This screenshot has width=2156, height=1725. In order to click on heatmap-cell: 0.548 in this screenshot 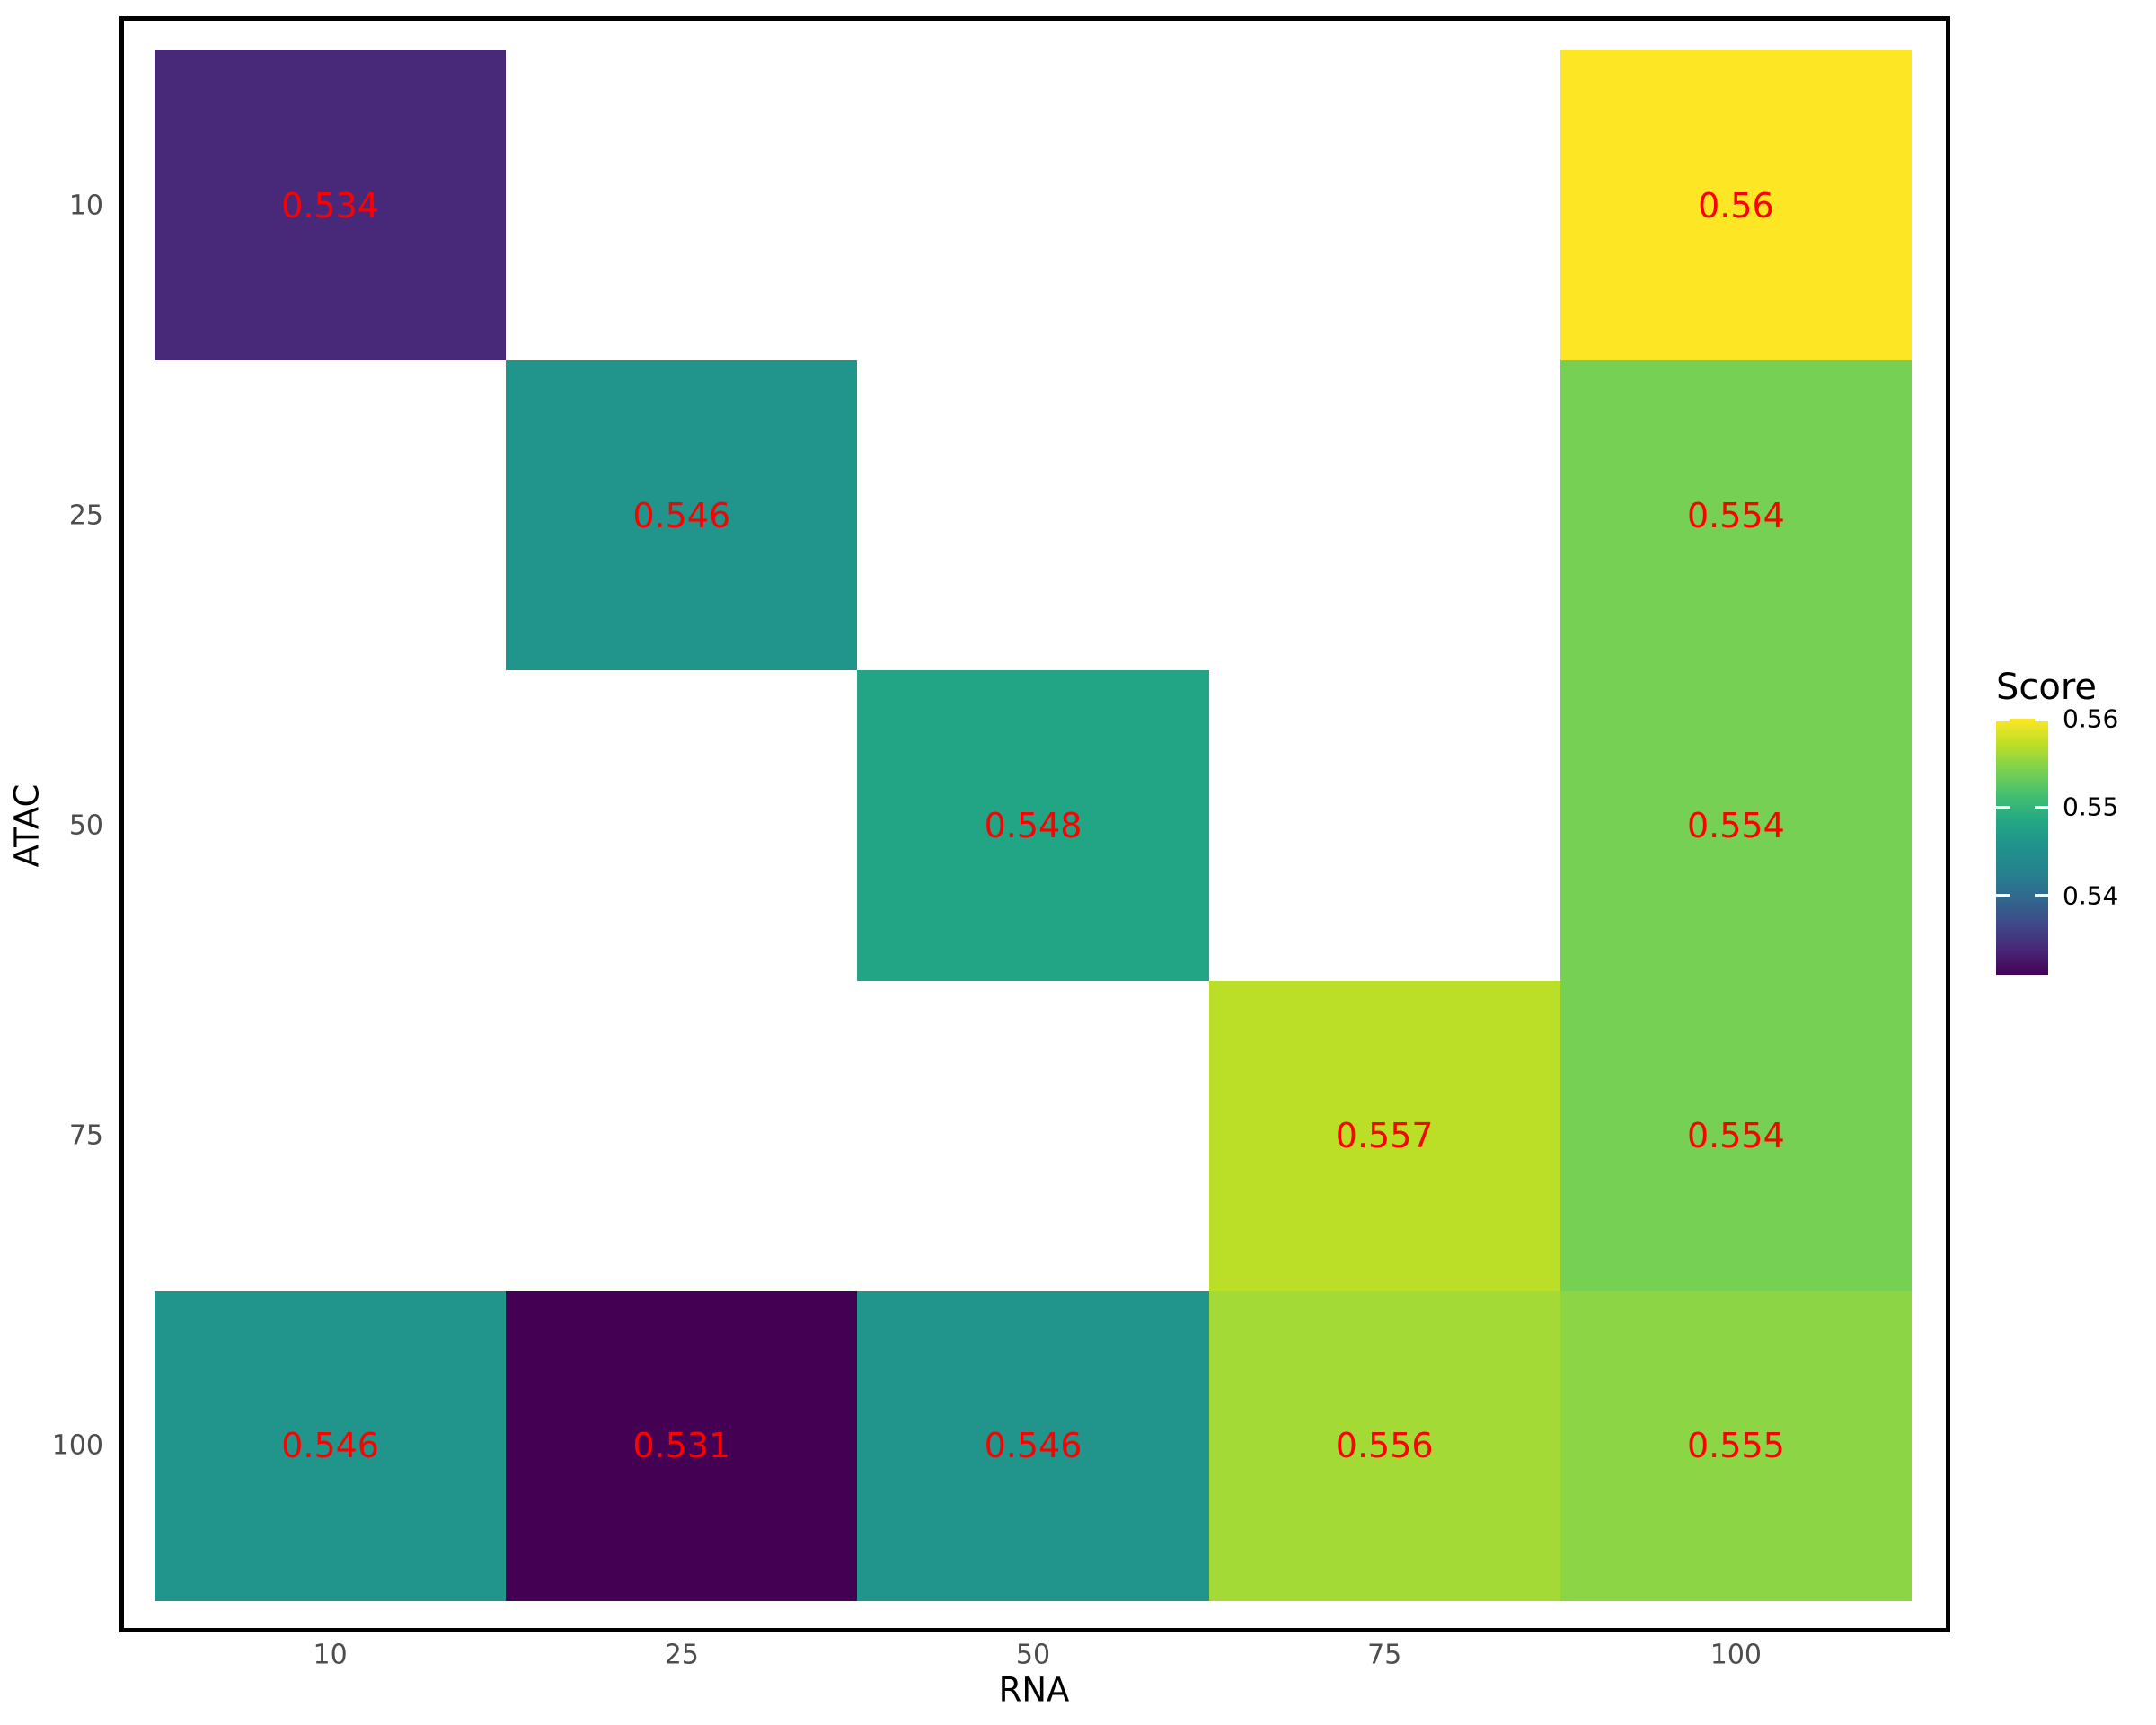, I will do `click(1033, 826)`.